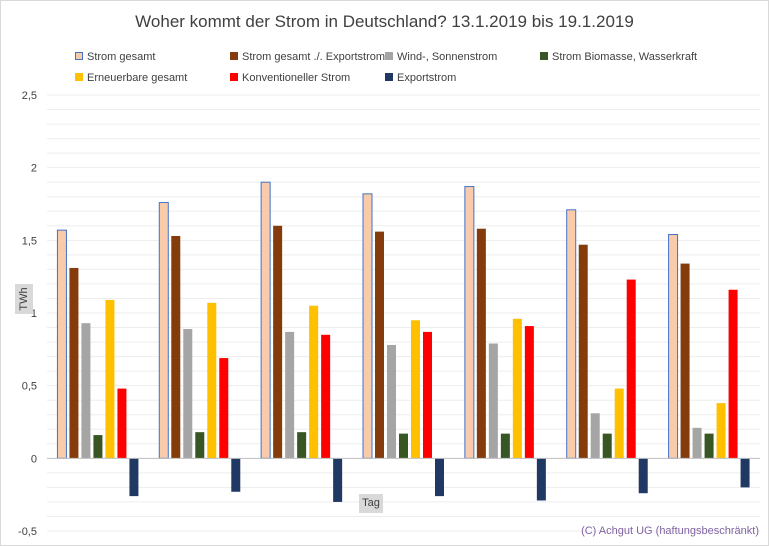 Image resolution: width=769 pixels, height=546 pixels. What do you see at coordinates (625, 57) in the screenshot?
I see `legend-label: Strom Biomasse, Wasserkraft` at bounding box center [625, 57].